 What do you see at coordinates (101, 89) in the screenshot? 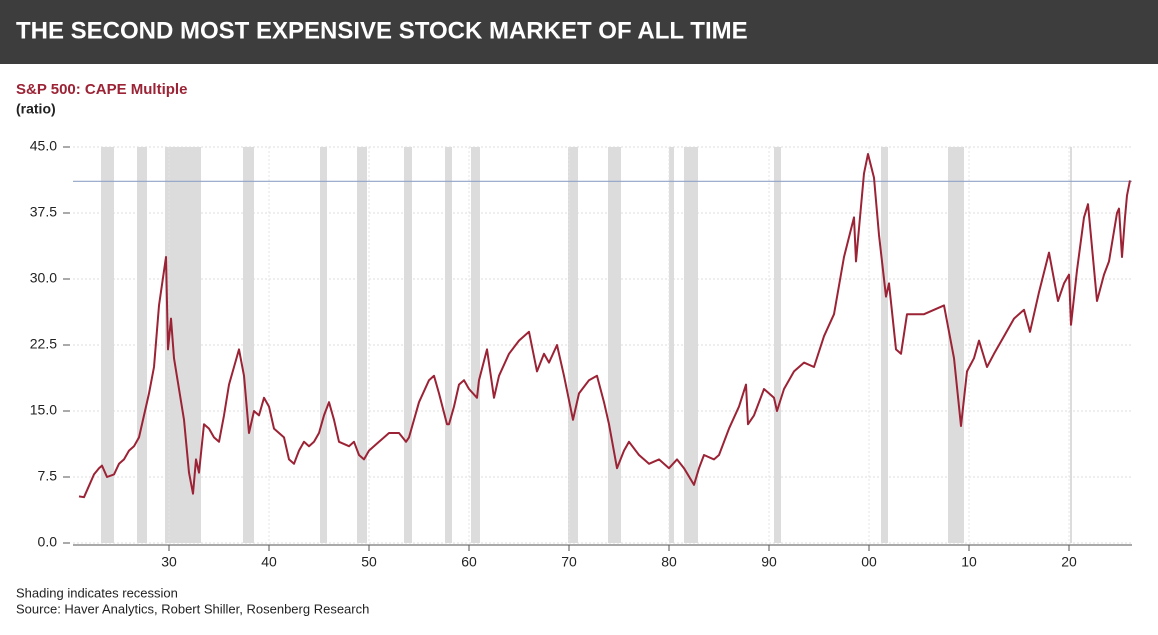
I see `chart-subtitle: S&P 500: CAPE Multiple` at bounding box center [101, 89].